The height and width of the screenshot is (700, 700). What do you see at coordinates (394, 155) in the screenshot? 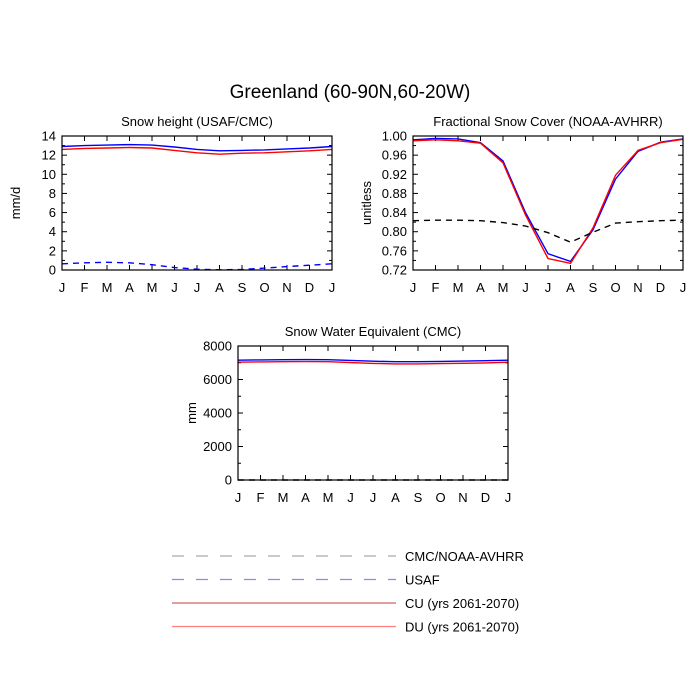
I see `y-tick-label: 0.96` at bounding box center [394, 155].